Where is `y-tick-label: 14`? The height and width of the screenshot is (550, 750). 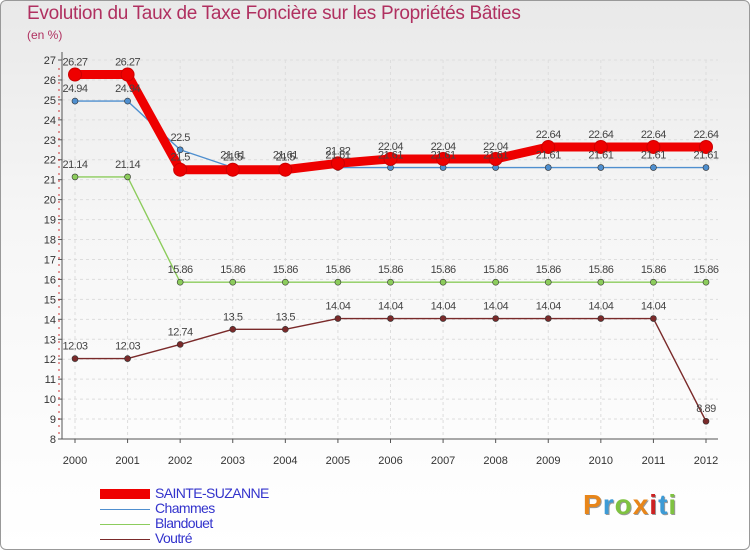
y-tick-label: 14 is located at coordinates (50, 320).